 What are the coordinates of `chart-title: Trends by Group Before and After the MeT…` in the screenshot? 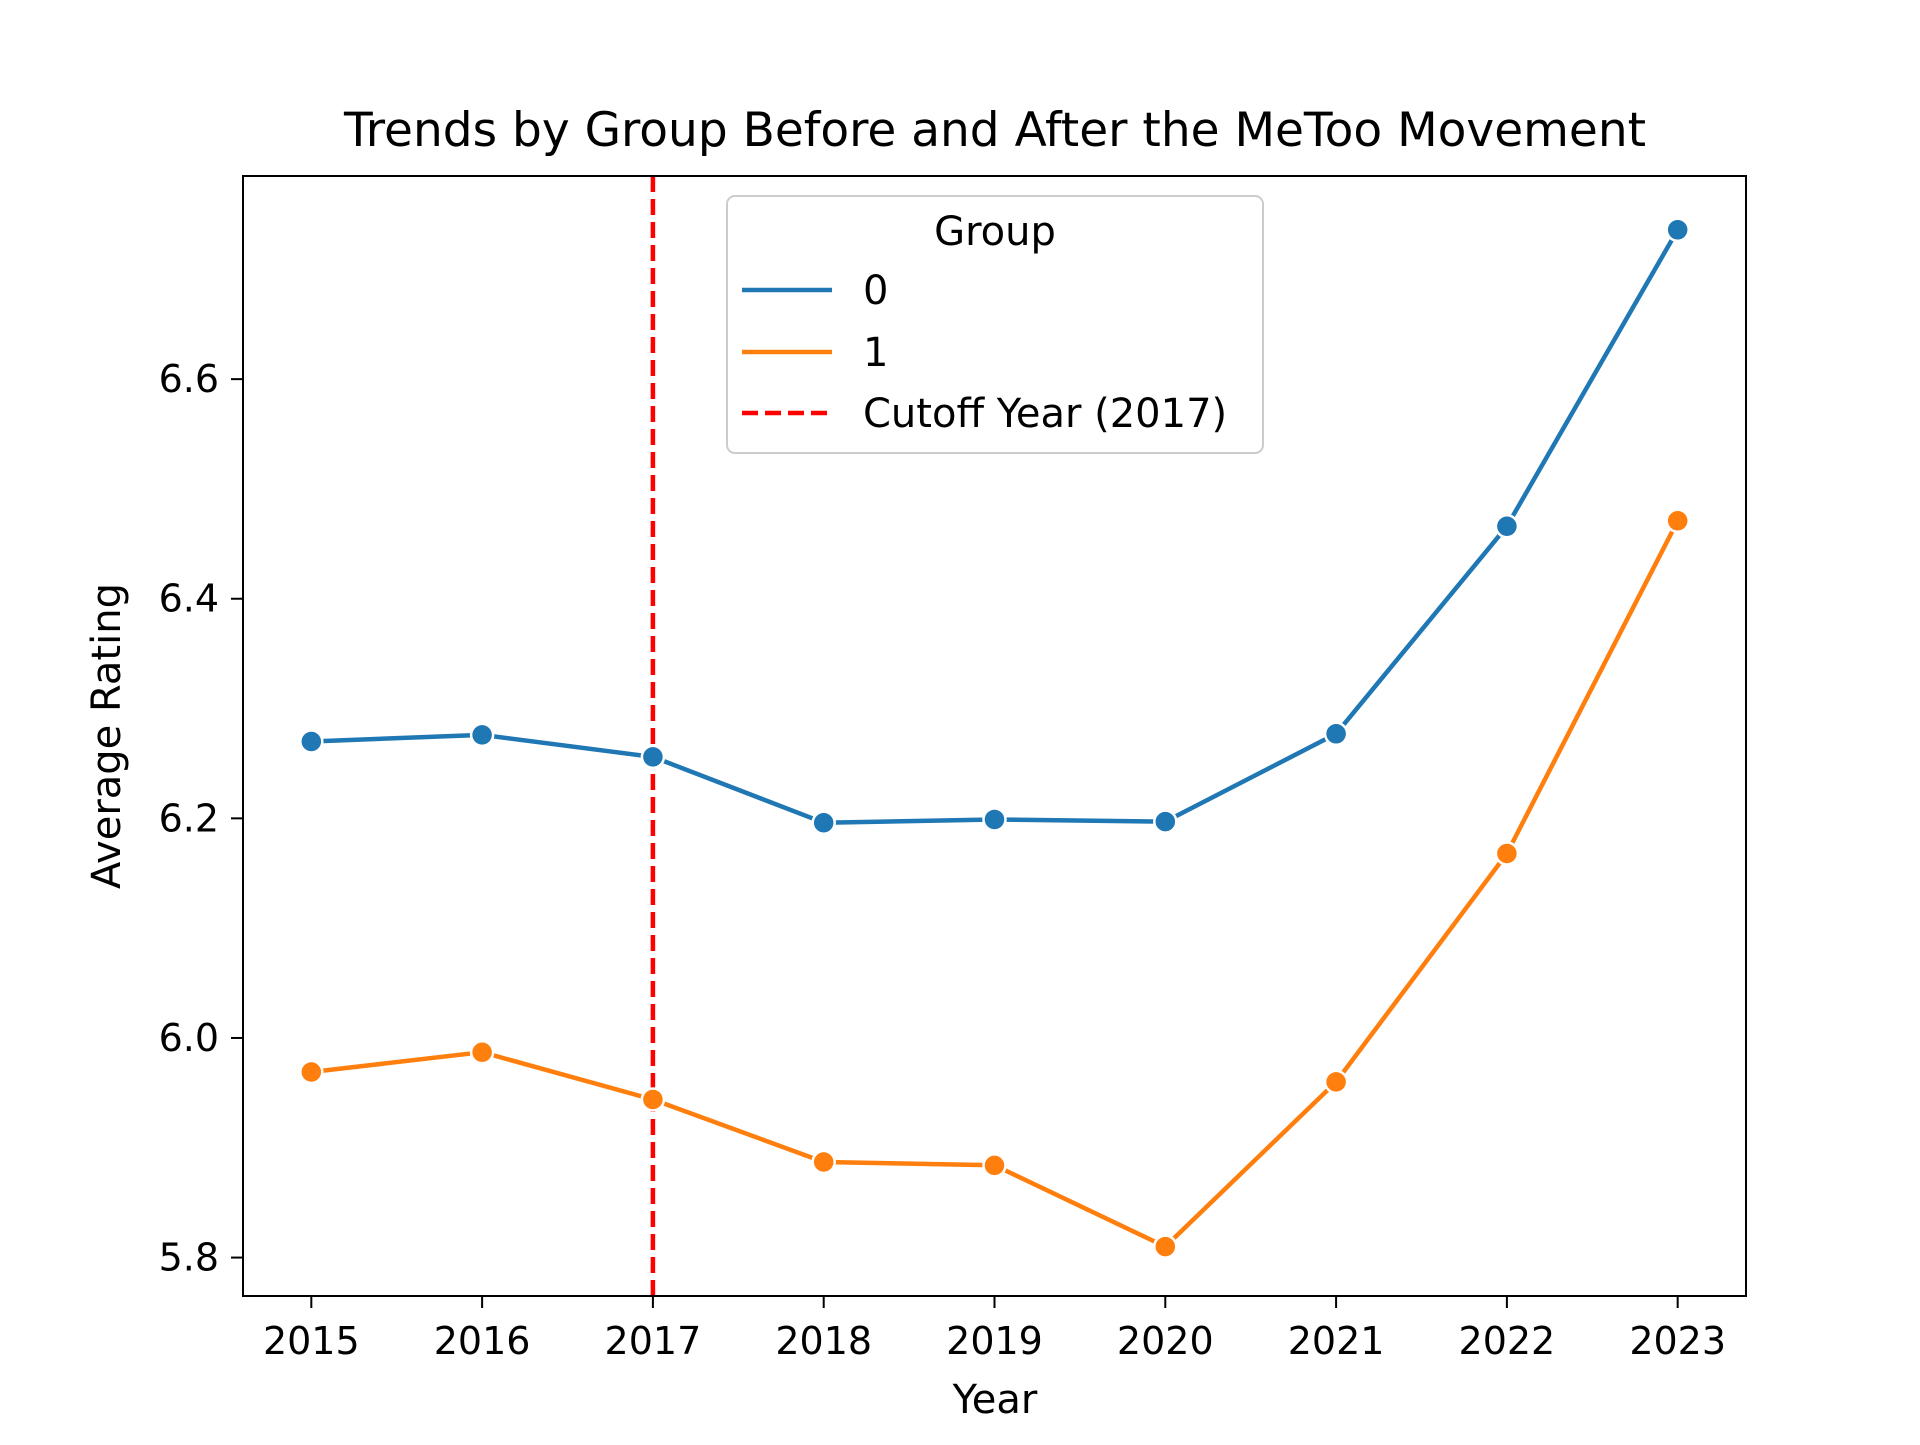 It's located at (994, 130).